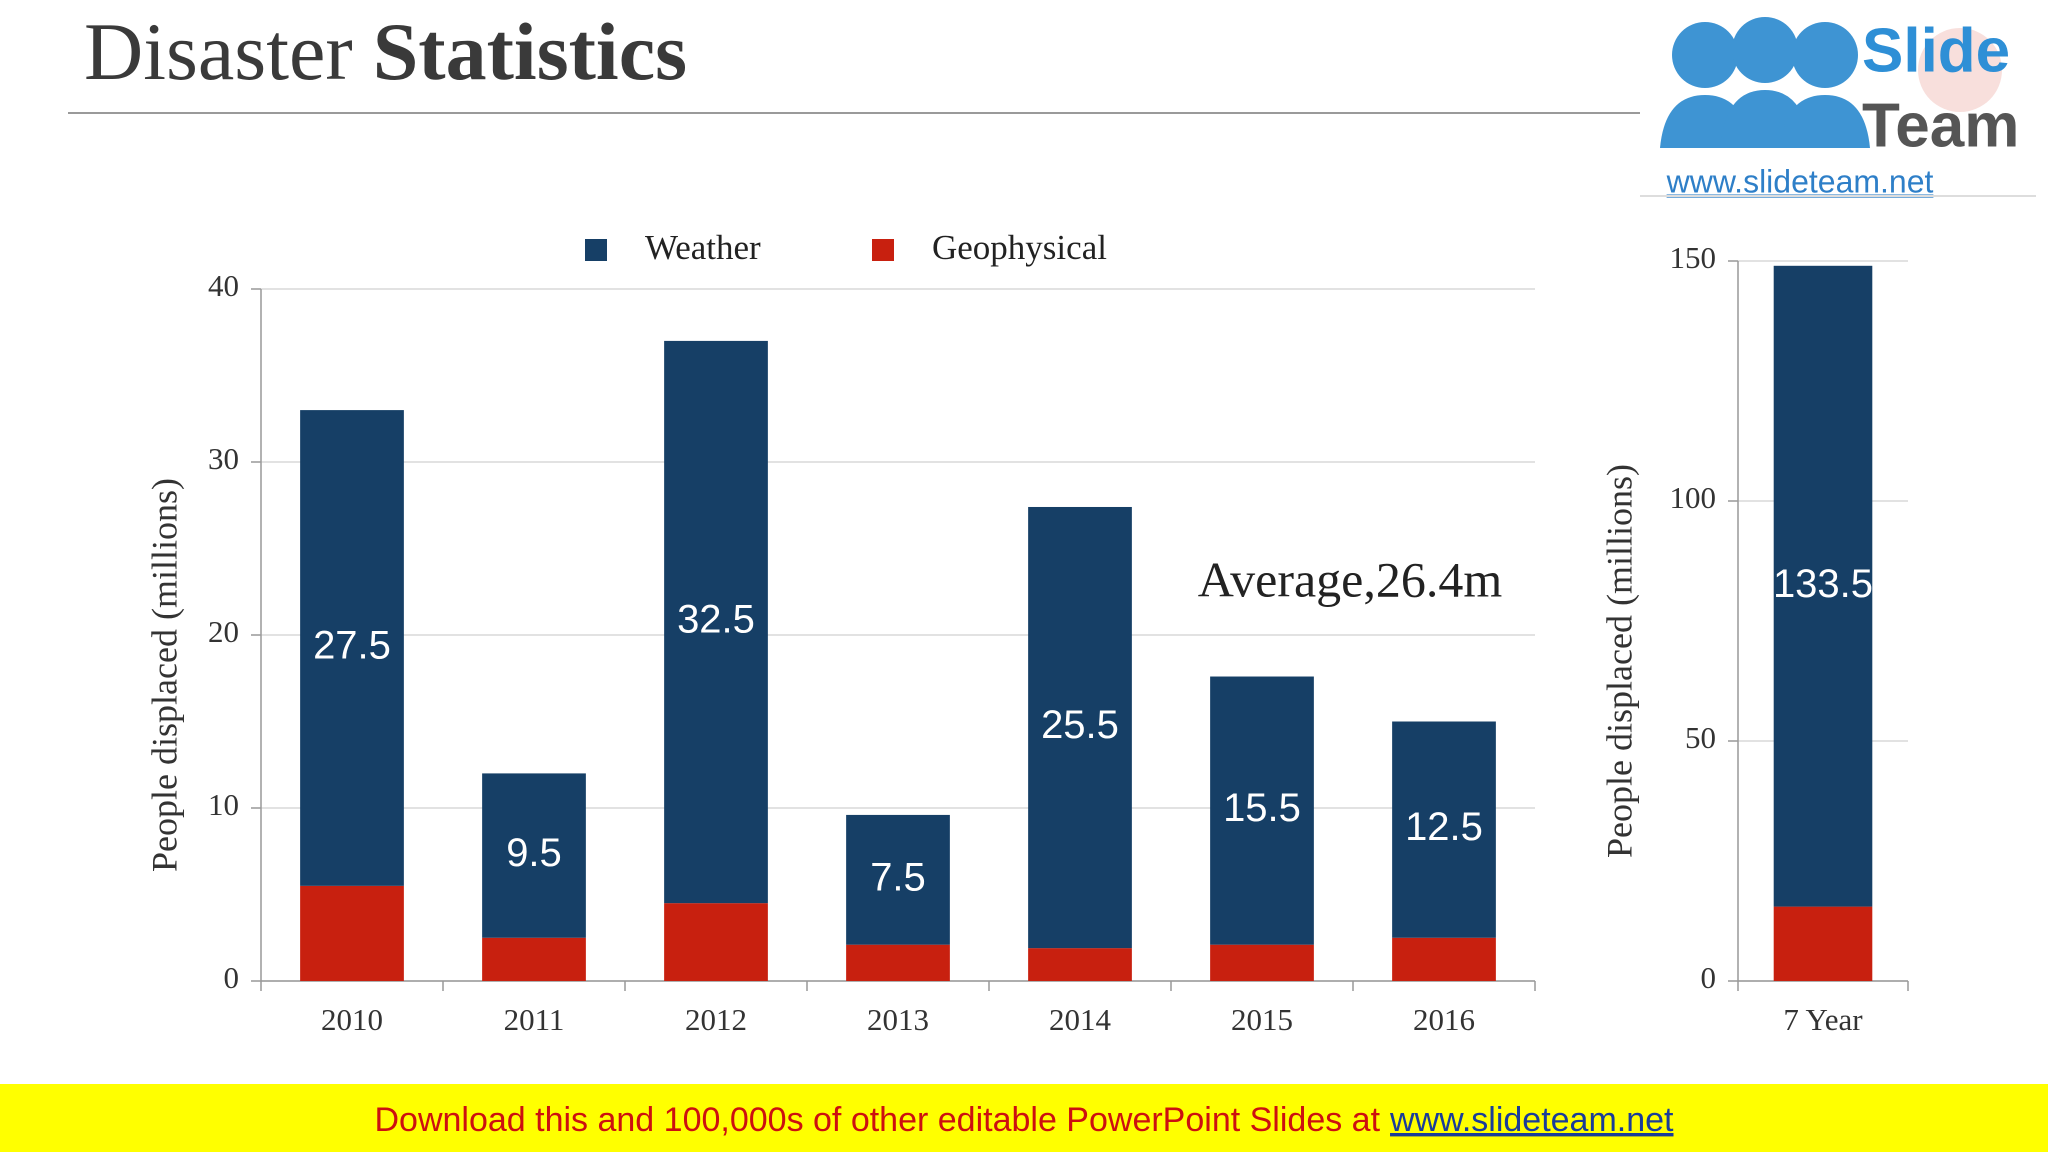  What do you see at coordinates (1825, 121) in the screenshot?
I see `logo-body` at bounding box center [1825, 121].